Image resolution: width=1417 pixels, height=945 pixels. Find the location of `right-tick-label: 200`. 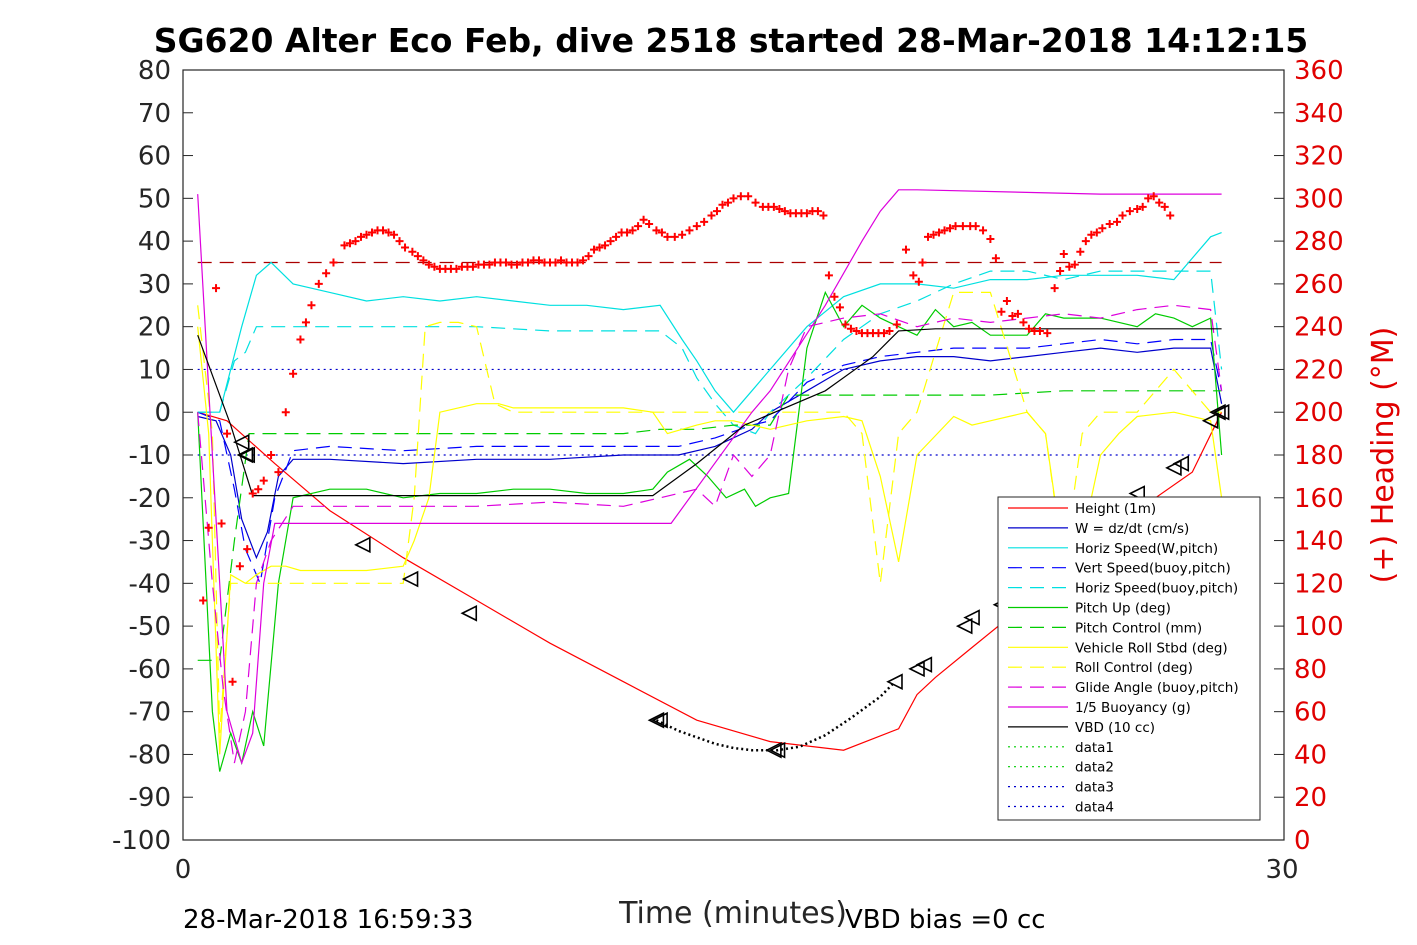

right-tick-label: 200 is located at coordinates (1319, 413).